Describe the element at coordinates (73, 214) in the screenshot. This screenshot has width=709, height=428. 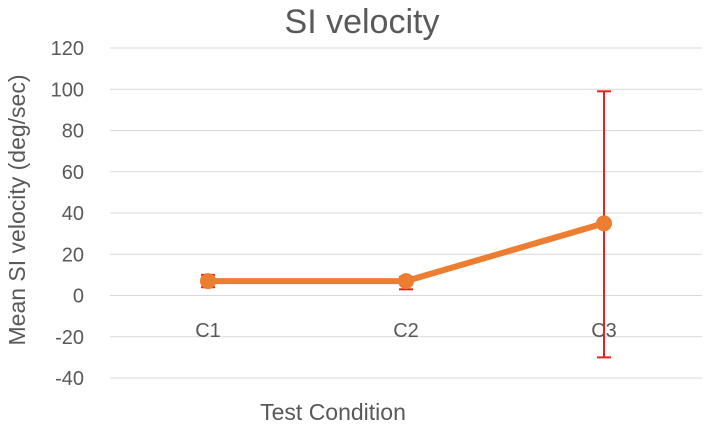
I see `y-tick-label: 40` at that location.